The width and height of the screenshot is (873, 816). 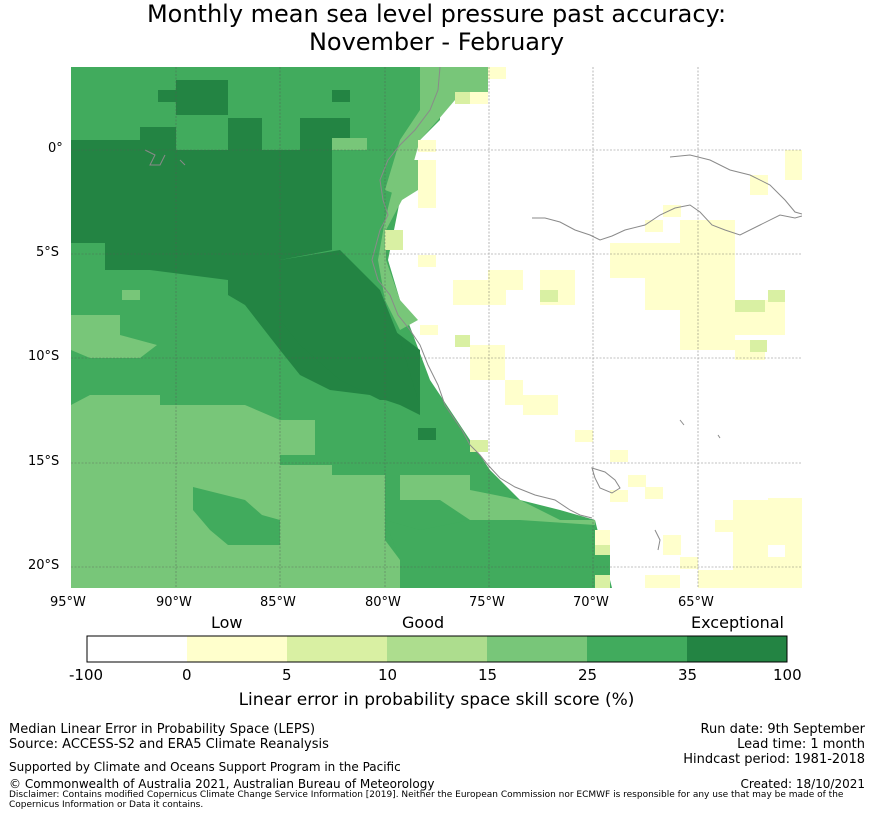 I want to click on colorbar-label-exceptional: Exceptional, so click(x=737, y=622).